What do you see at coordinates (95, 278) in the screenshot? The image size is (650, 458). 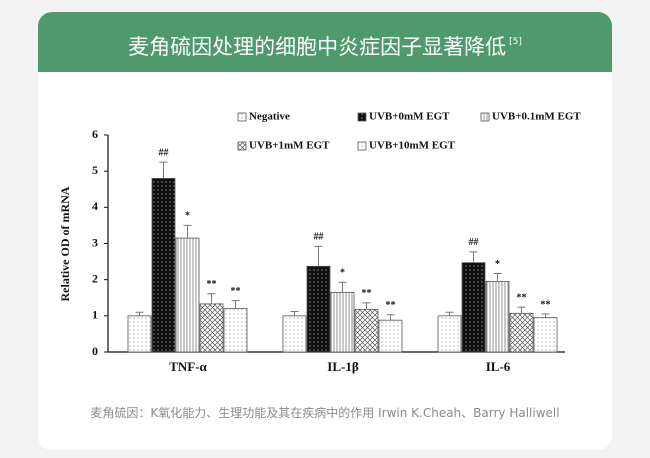 I see `y-tick-label: 2` at bounding box center [95, 278].